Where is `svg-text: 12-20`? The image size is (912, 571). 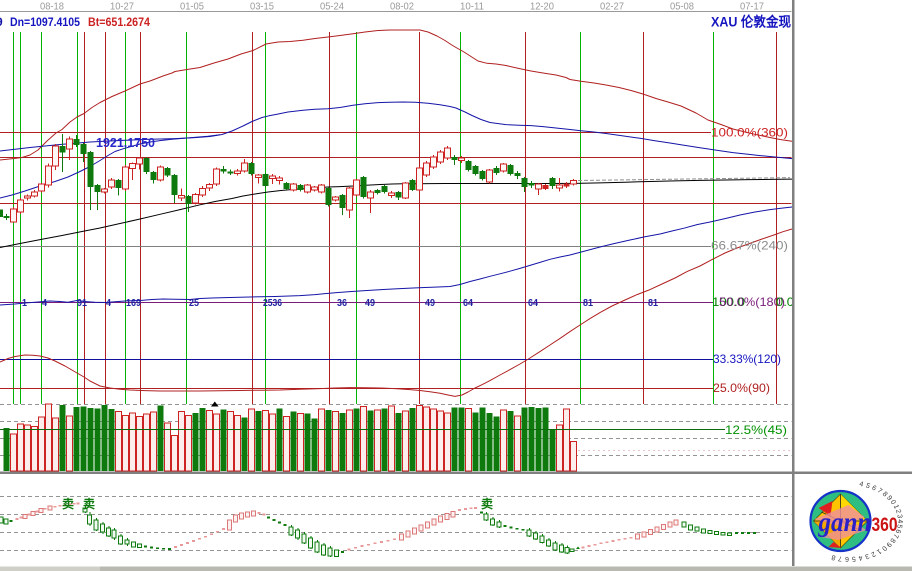
svg-text: 12-20 is located at coordinates (542, 7).